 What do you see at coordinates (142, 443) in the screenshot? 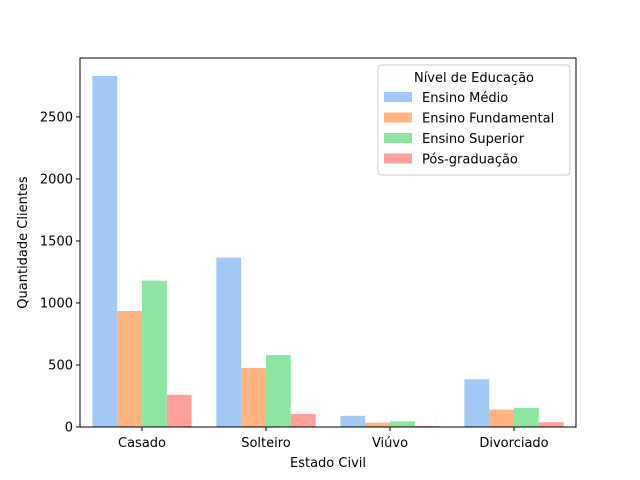
I see `x-tick-label: Casado` at bounding box center [142, 443].